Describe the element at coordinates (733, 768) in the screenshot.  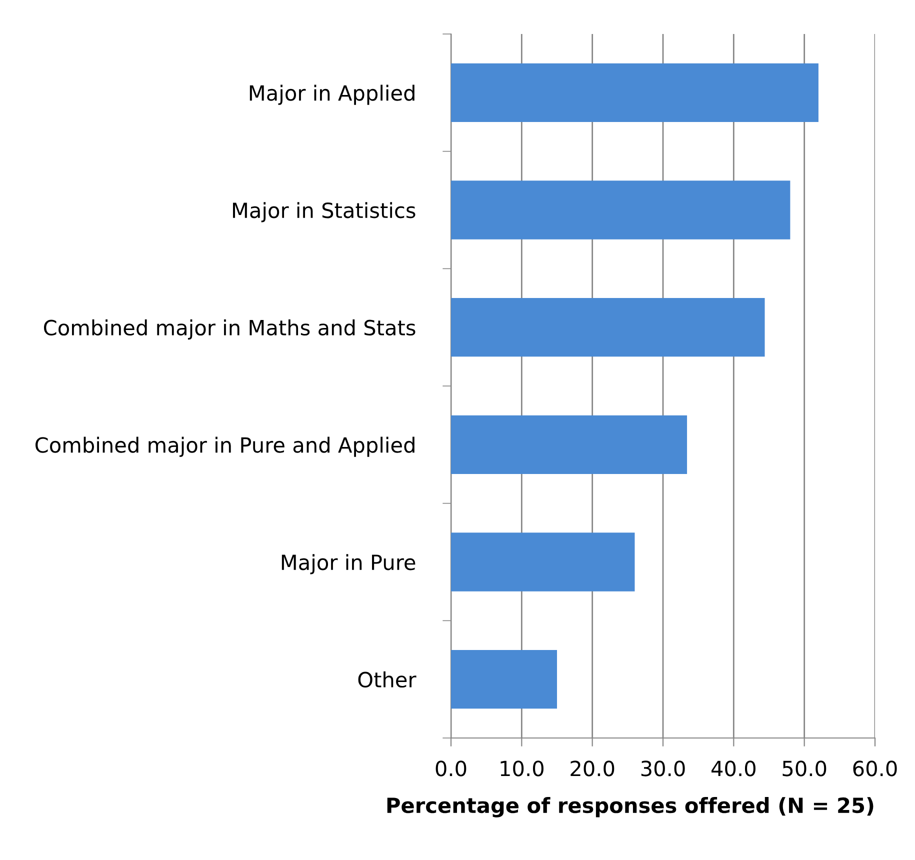
I see `x-tick-label: 40.0` at that location.